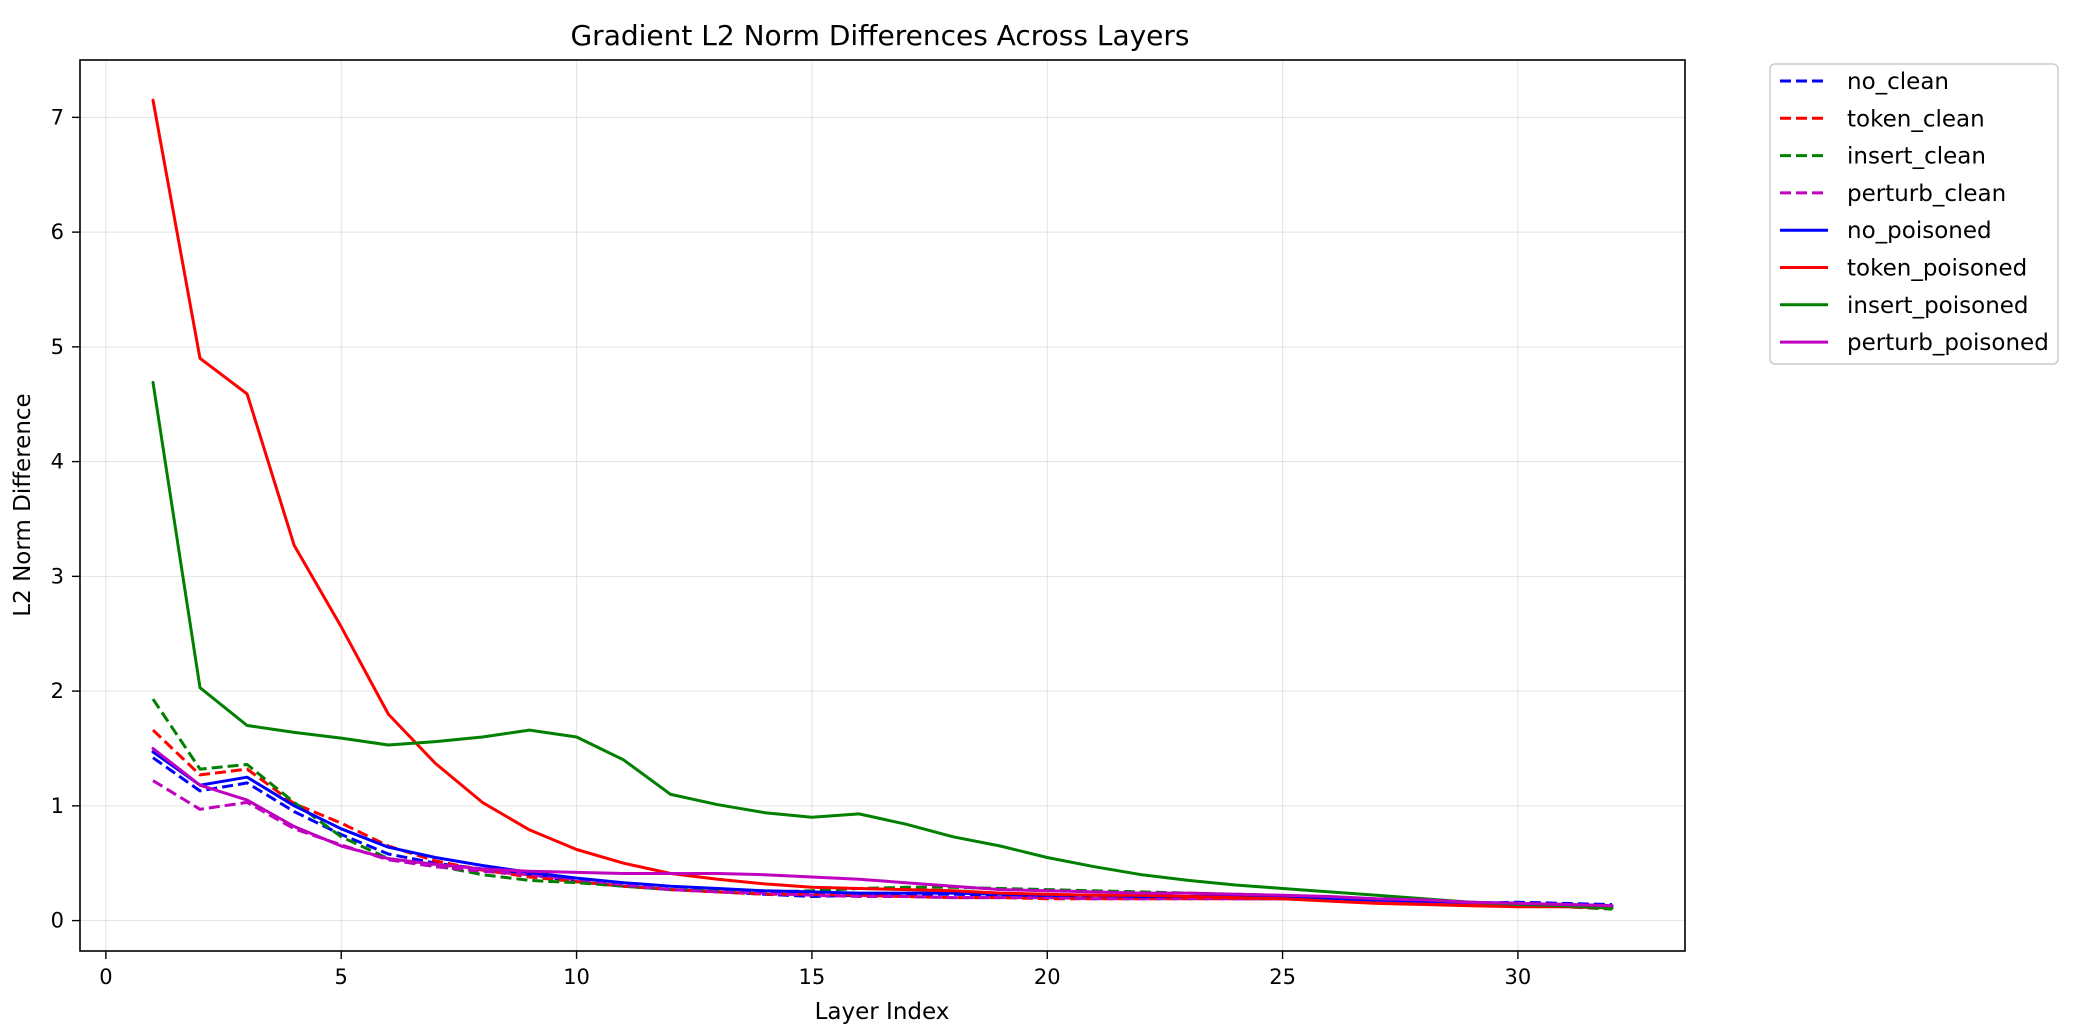  I want to click on y-tick-label: 7, so click(57, 117).